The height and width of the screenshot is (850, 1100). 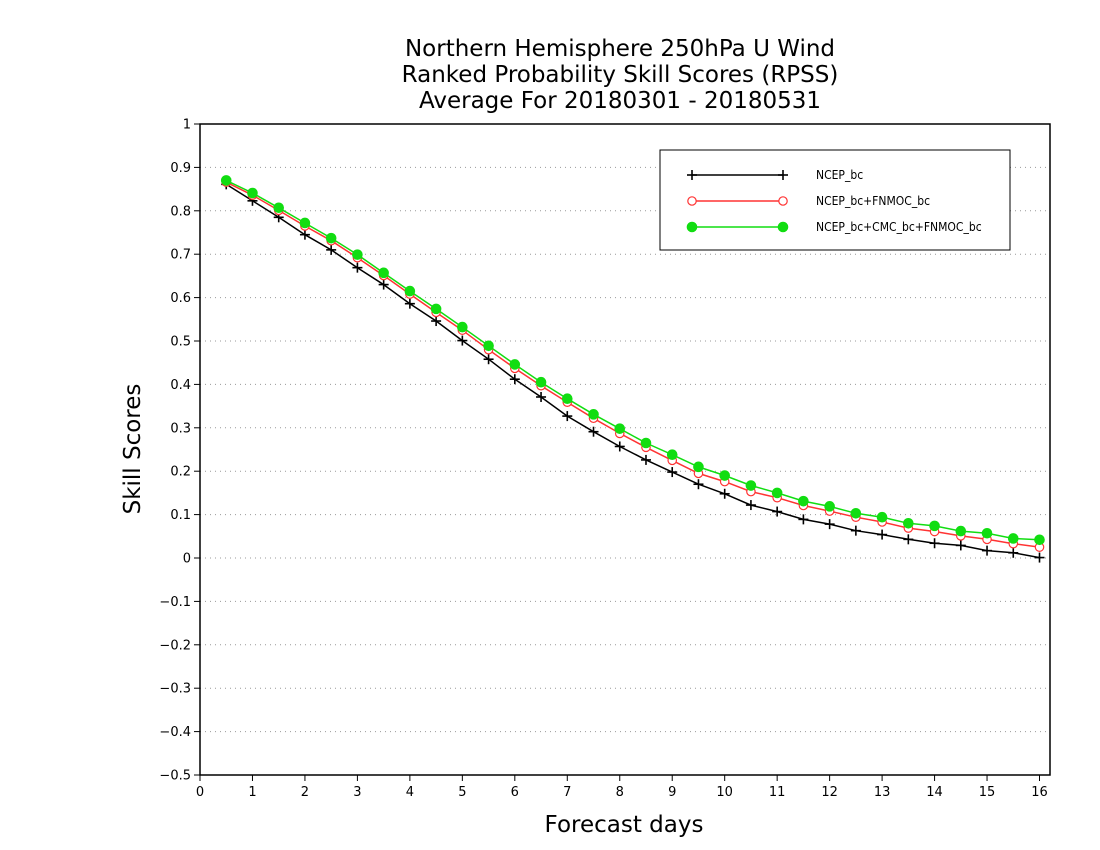 What do you see at coordinates (462, 792) in the screenshot?
I see `x-tick-label: 5` at bounding box center [462, 792].